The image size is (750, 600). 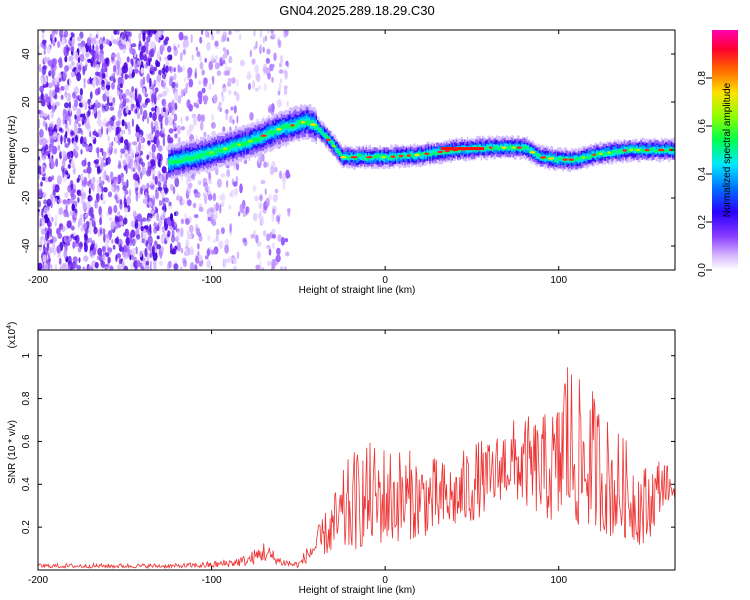 What do you see at coordinates (702, 126) in the screenshot?
I see `colorbar-tick-label: 0.6` at bounding box center [702, 126].